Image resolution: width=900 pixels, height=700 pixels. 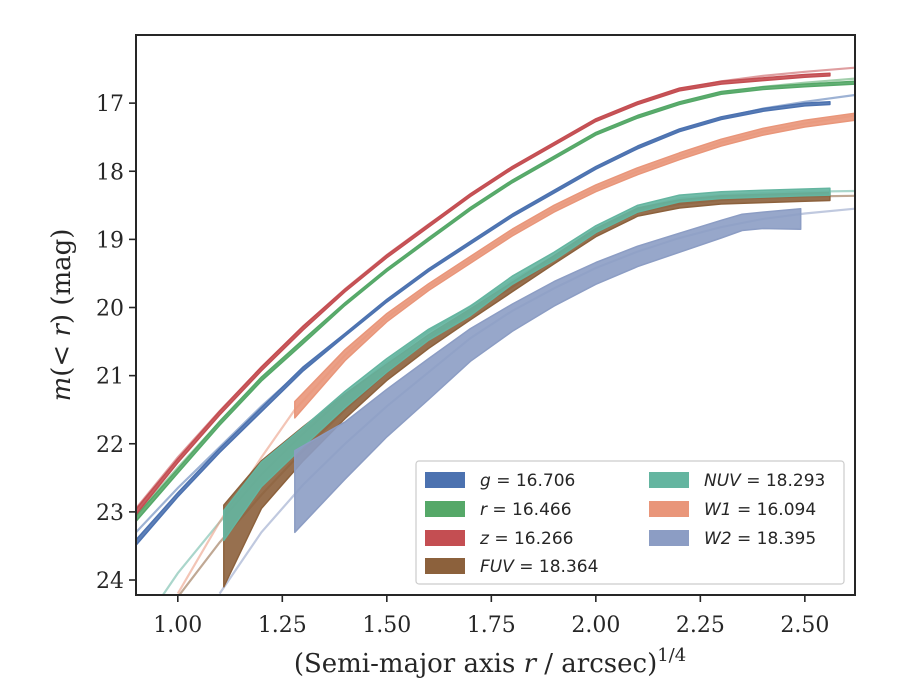 I want to click on legend-swatch-w1, so click(x=669, y=509).